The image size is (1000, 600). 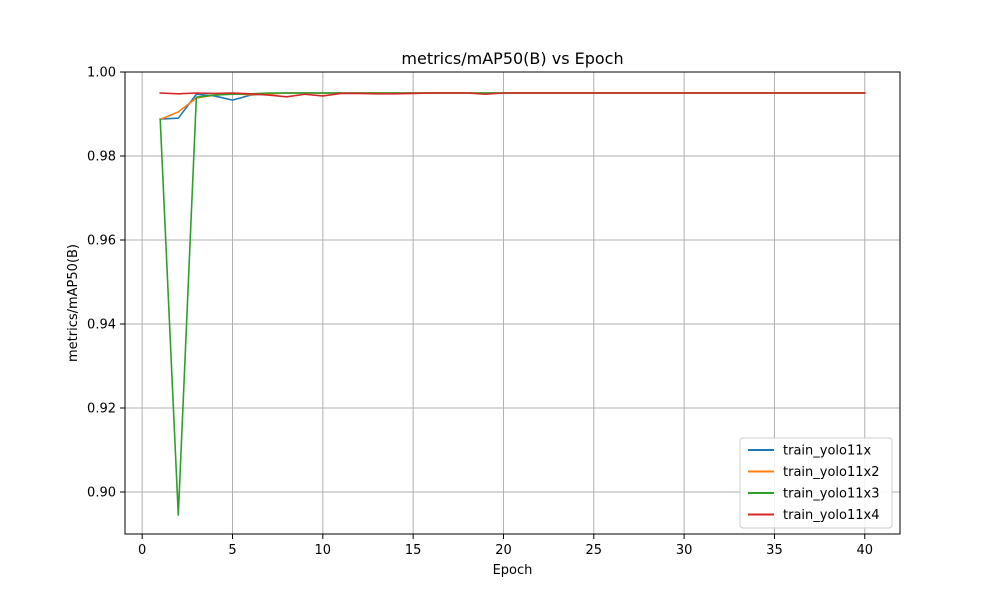 I want to click on y-tick-label: 0.92, so click(x=101, y=409).